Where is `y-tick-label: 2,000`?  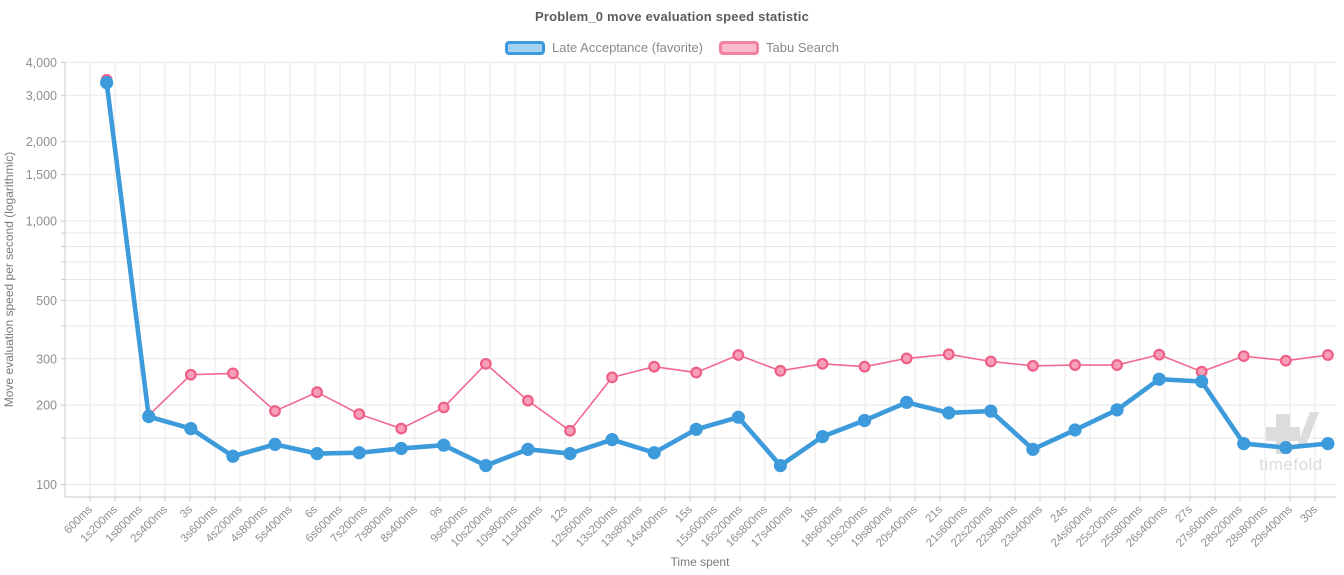
y-tick-label: 2,000 is located at coordinates (41, 142).